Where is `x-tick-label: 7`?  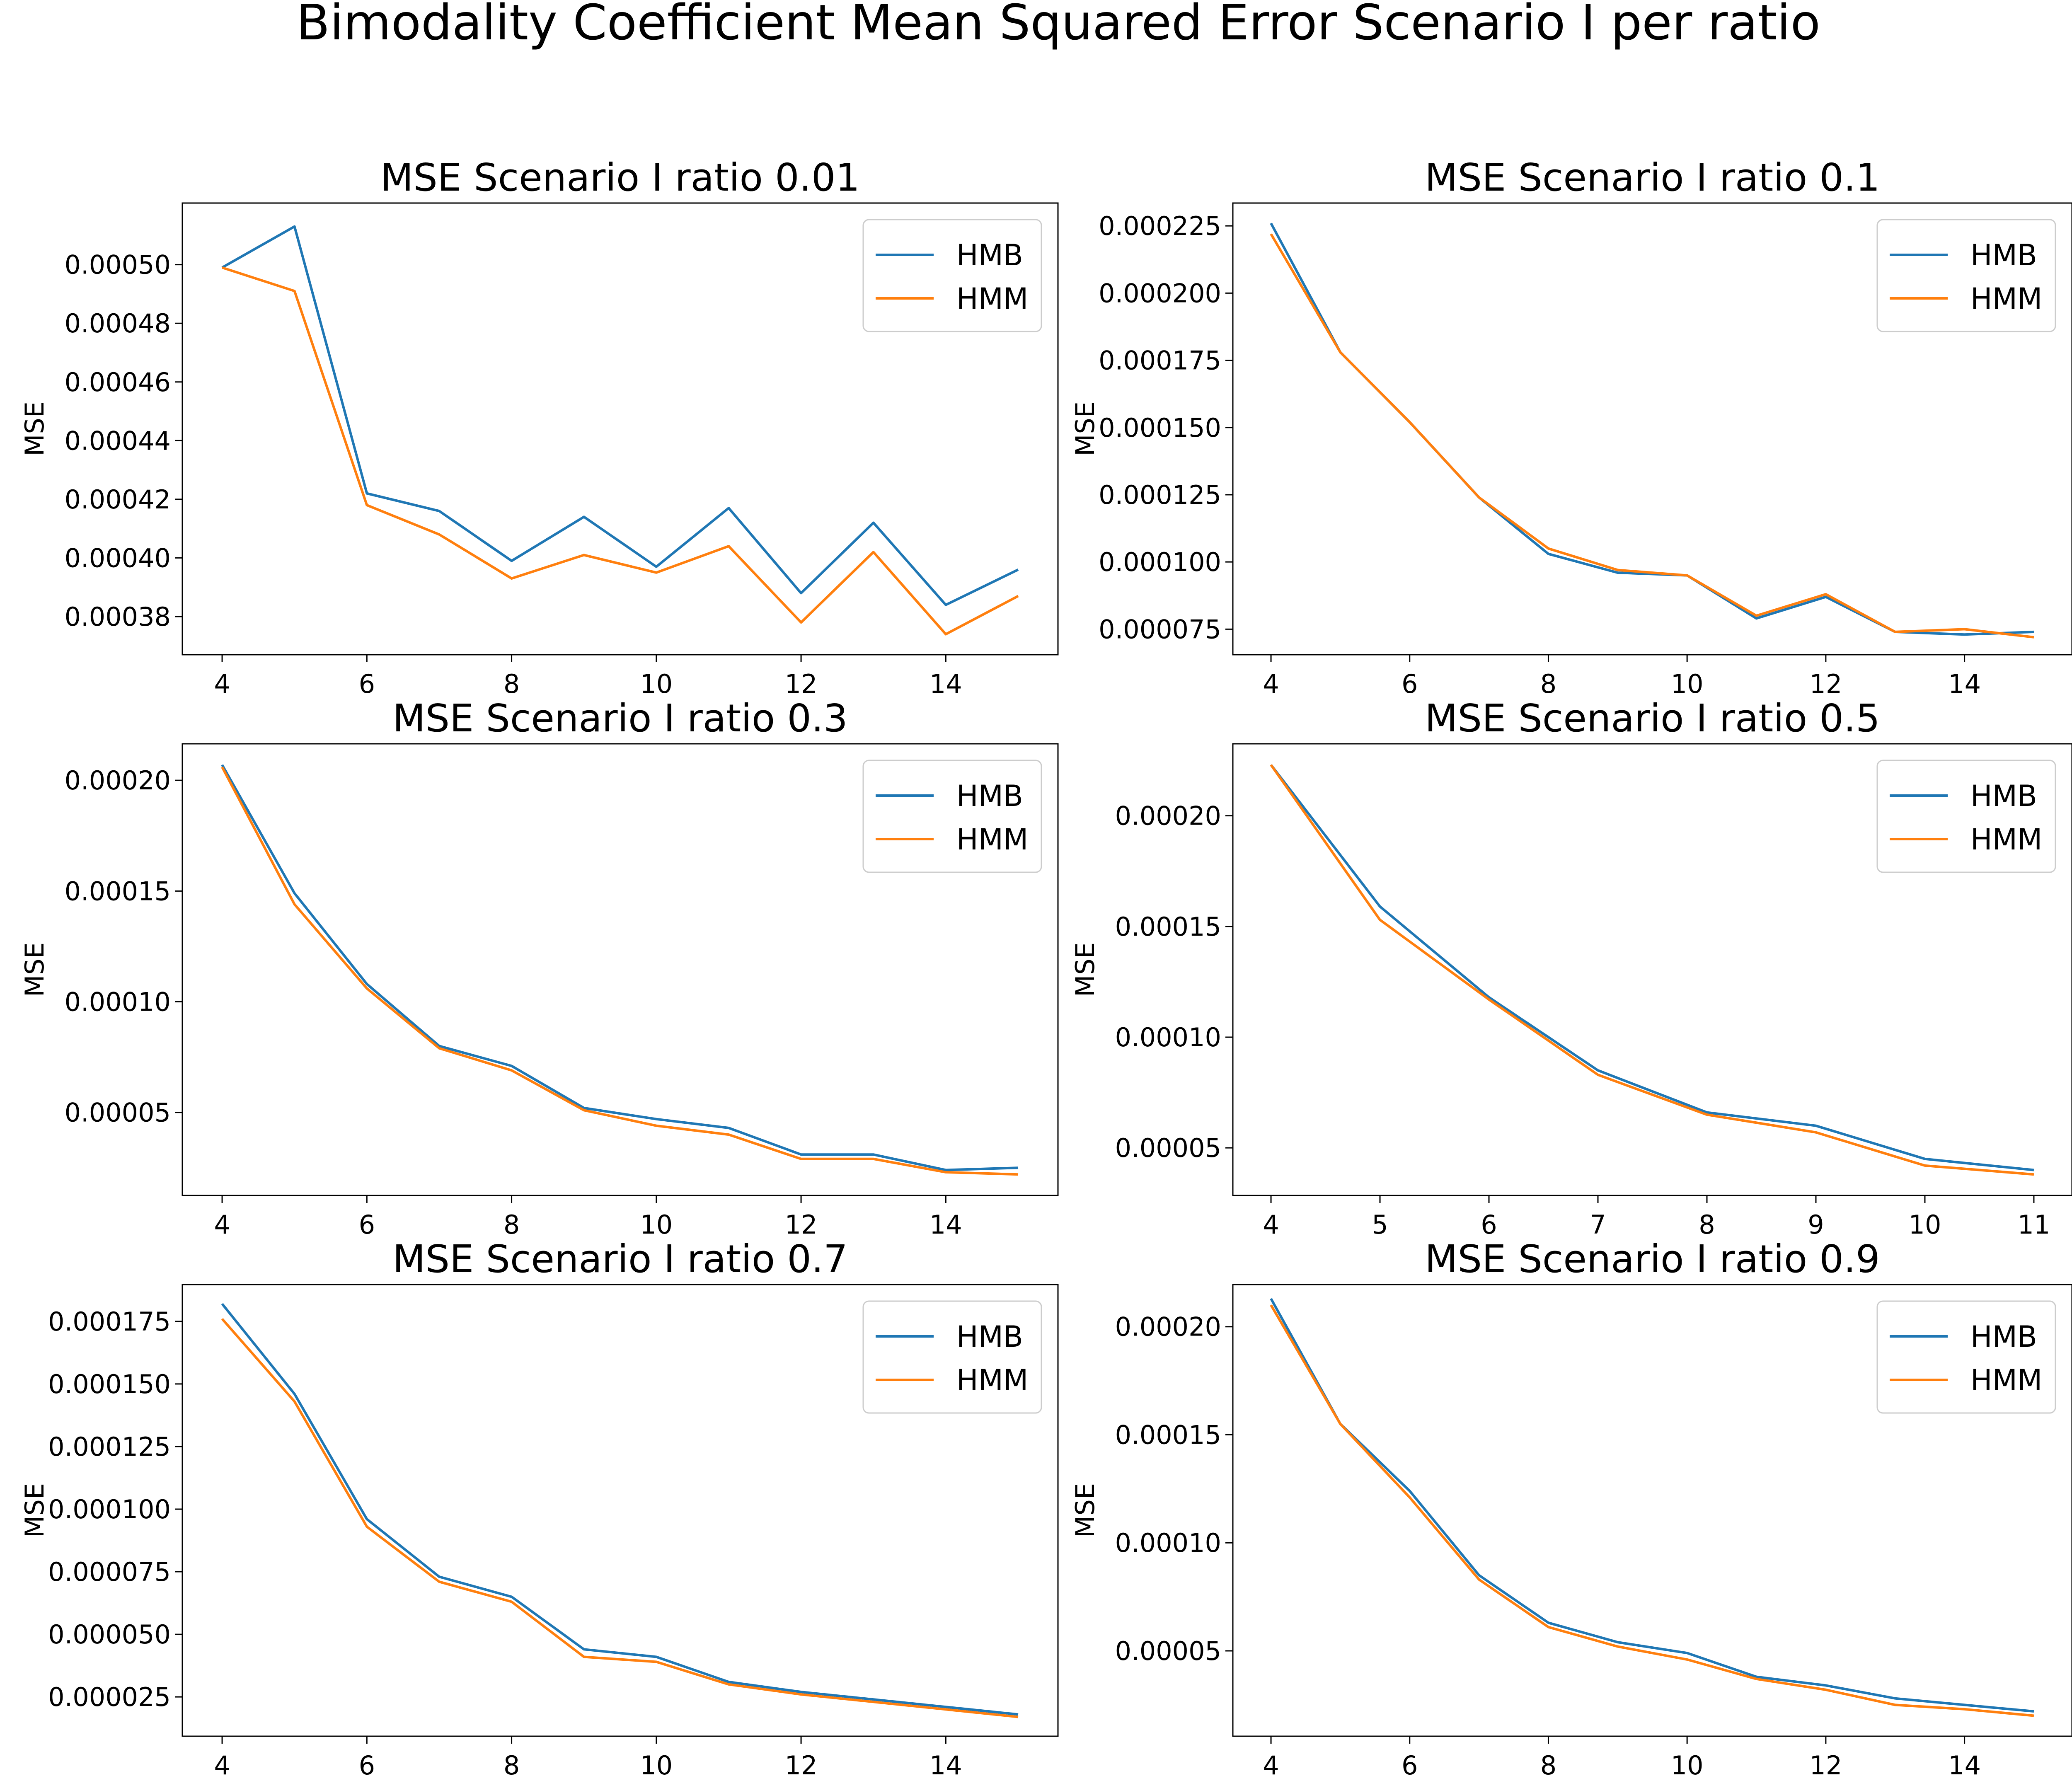
x-tick-label: 7 is located at coordinates (1598, 1225).